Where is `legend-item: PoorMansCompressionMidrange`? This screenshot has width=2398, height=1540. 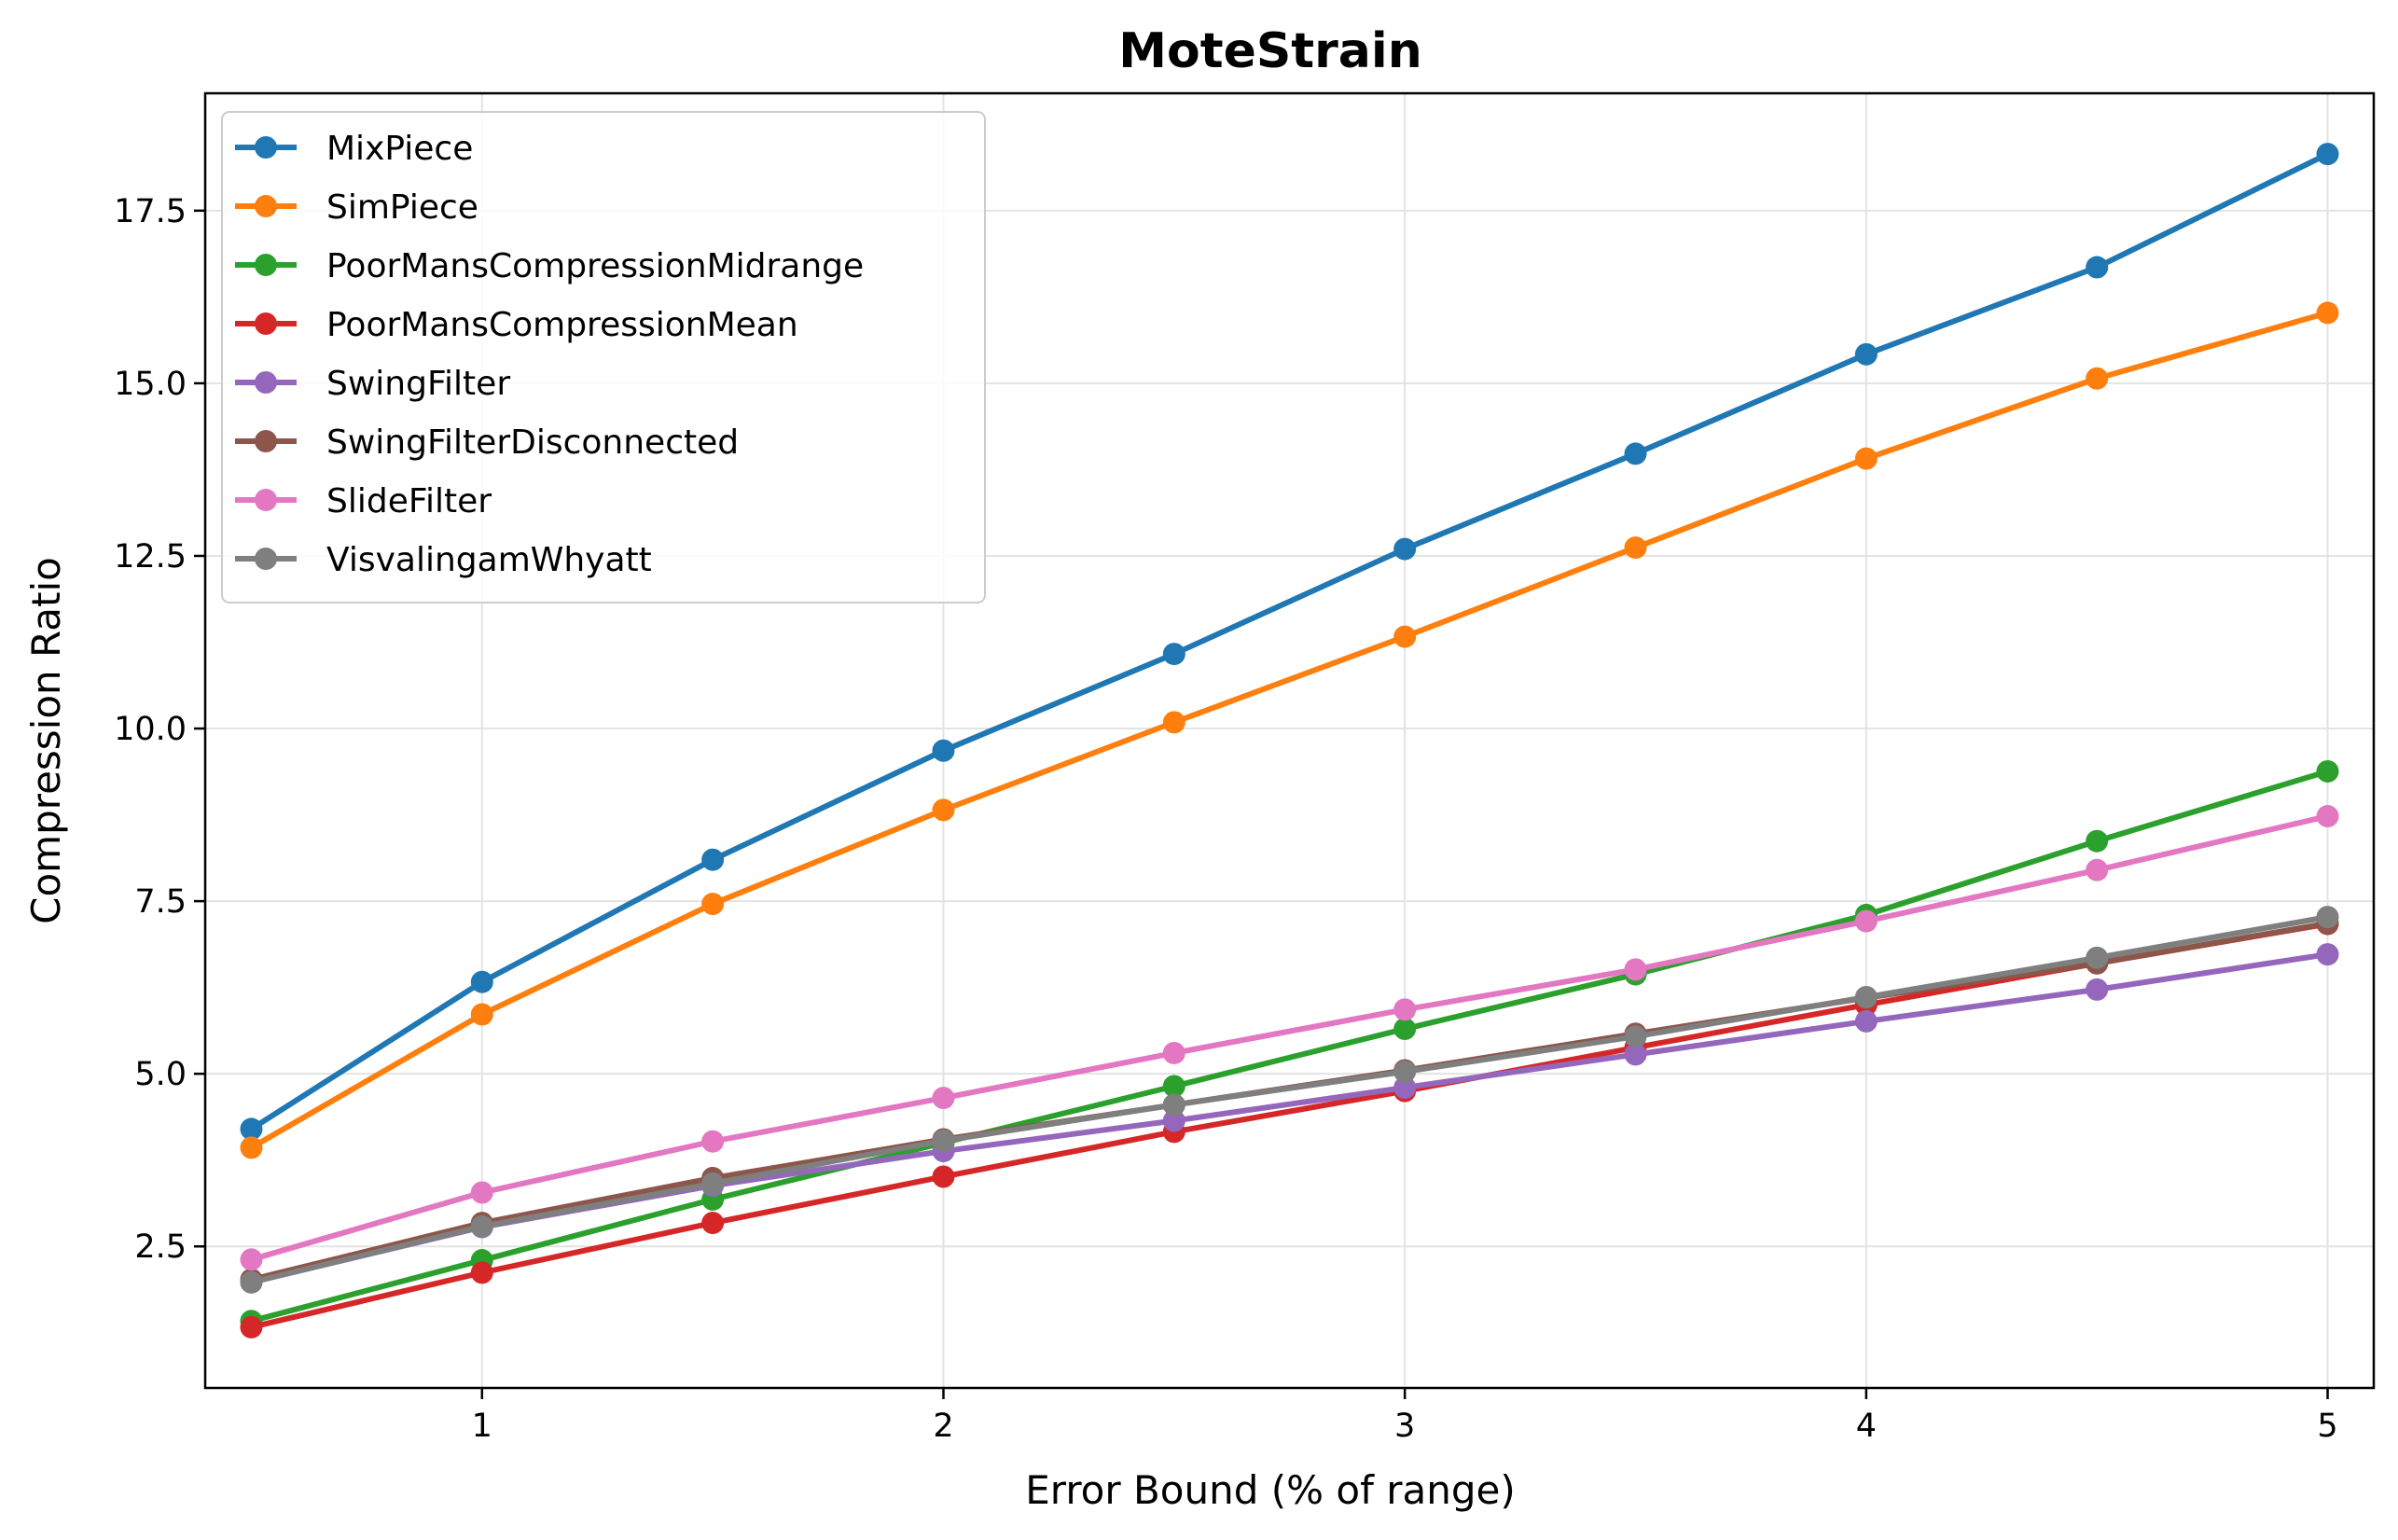
legend-item: PoorMansCompressionMidrange is located at coordinates (550, 266).